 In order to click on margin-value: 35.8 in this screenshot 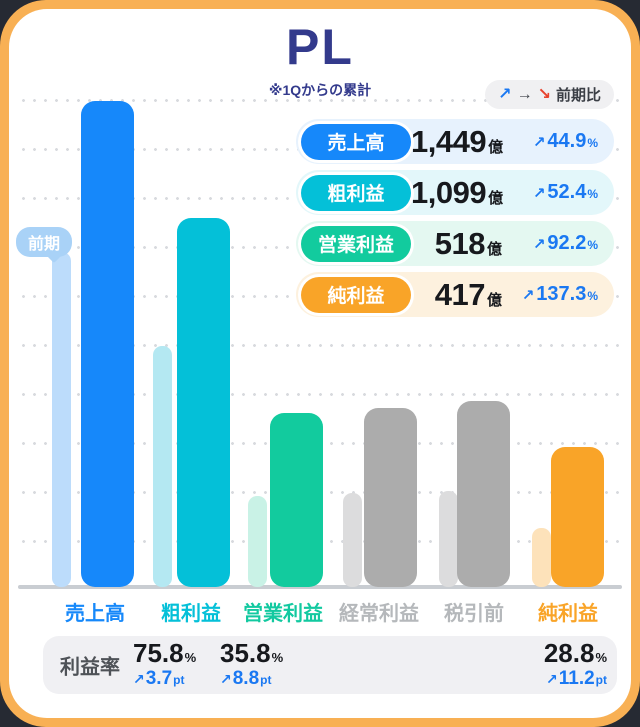, I will do `click(245, 653)`.